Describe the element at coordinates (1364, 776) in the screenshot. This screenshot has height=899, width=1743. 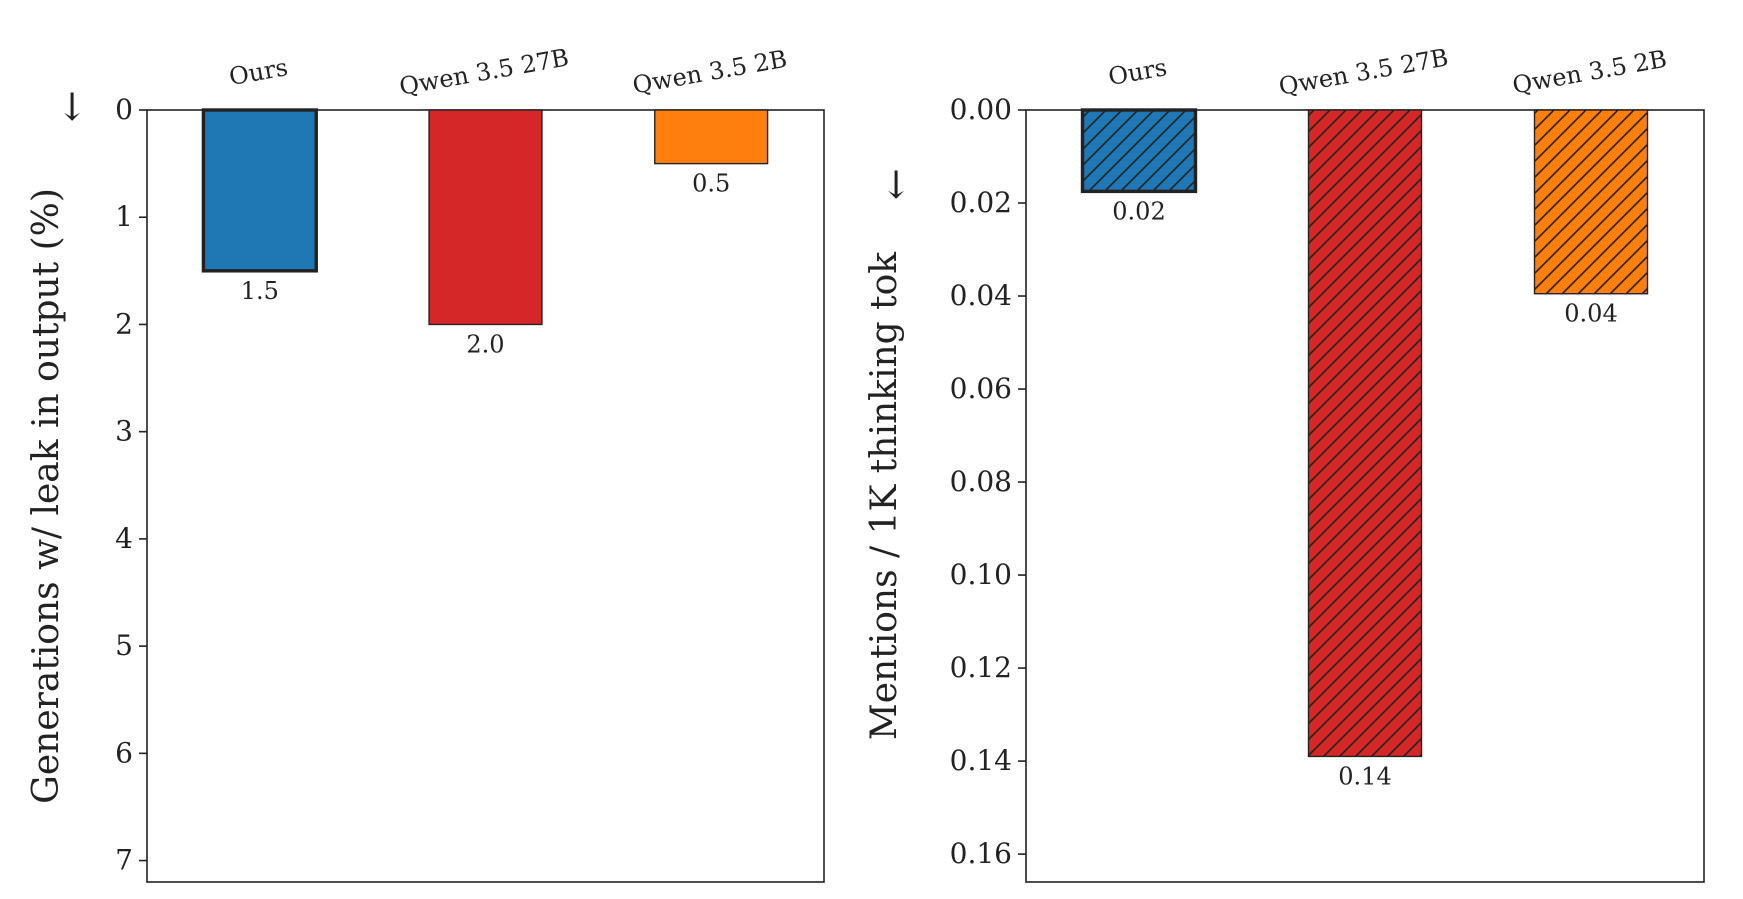
I see `data-label: 0.14` at that location.